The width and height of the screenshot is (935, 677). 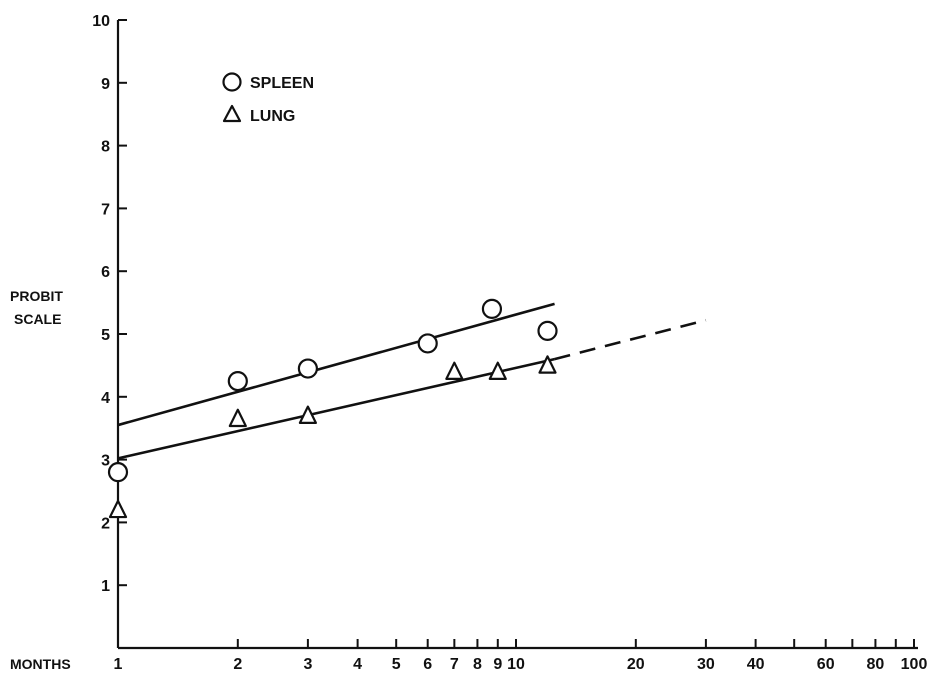 What do you see at coordinates (282, 83) in the screenshot?
I see `legend-spleen-label: SPLEEN` at bounding box center [282, 83].